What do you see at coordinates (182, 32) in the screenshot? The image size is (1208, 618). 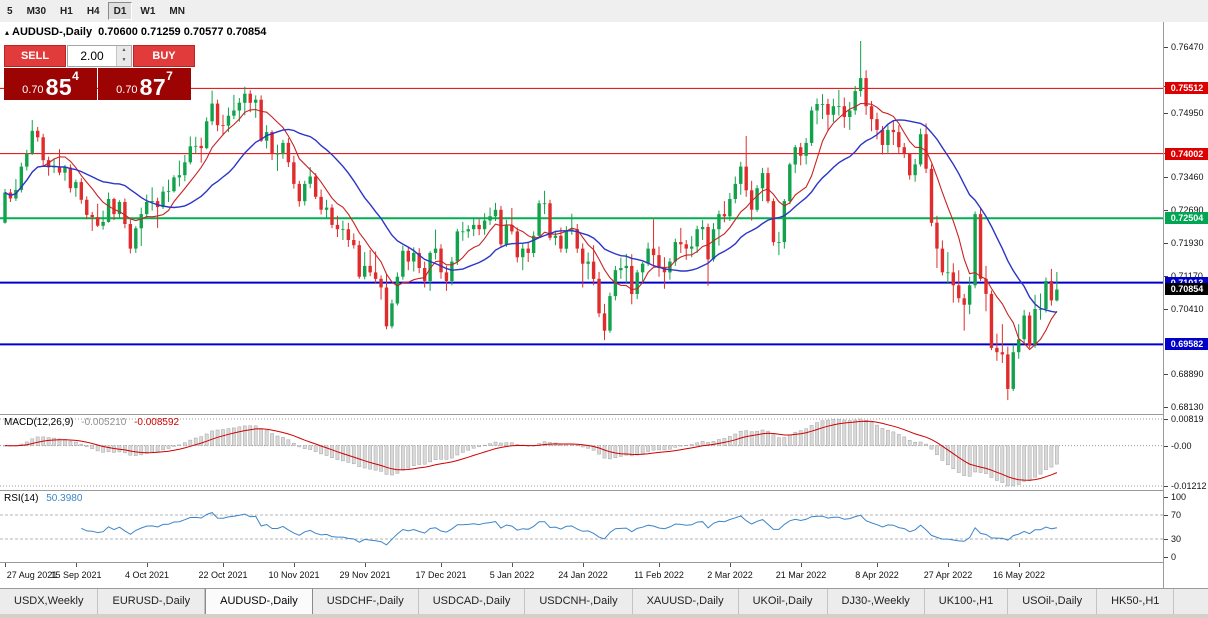 I see `ohlc-values: 0.70600 0.71259 0.70577 0.70854` at bounding box center [182, 32].